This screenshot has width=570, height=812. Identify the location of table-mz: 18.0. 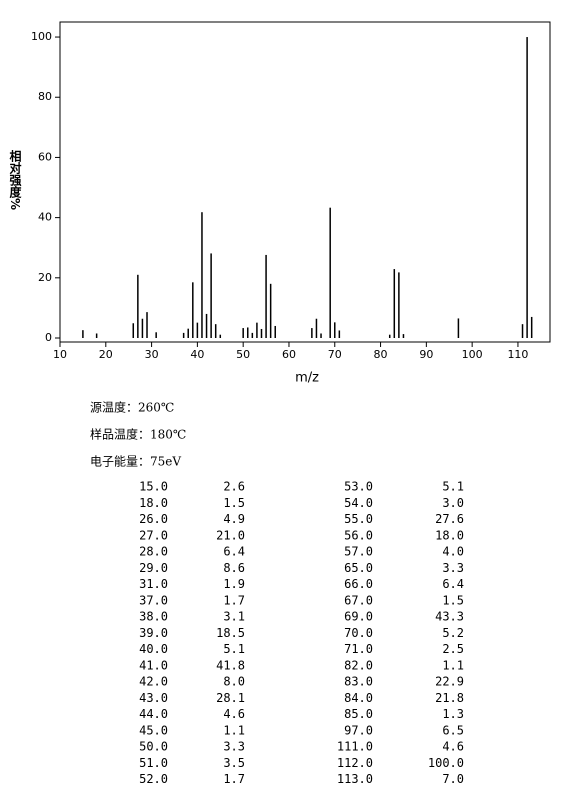
(153, 503).